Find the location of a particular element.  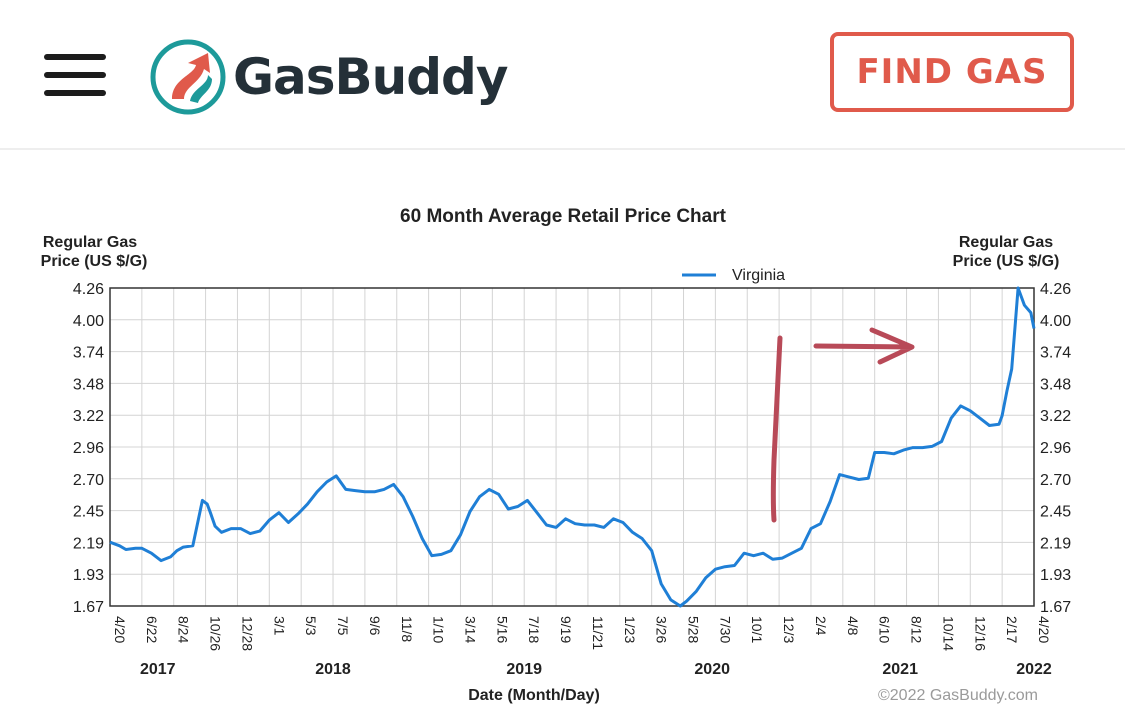

x-tick-label: 4/8 is located at coordinates (853, 626).